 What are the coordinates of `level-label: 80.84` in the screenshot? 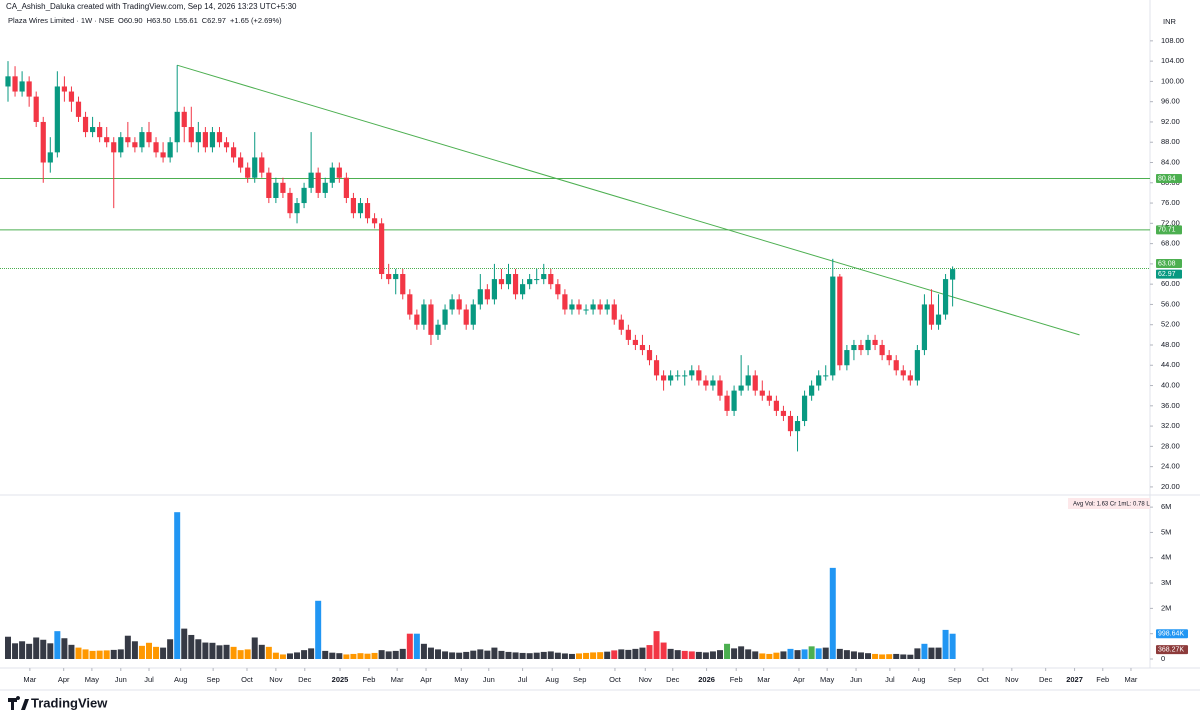 It's located at (1167, 178).